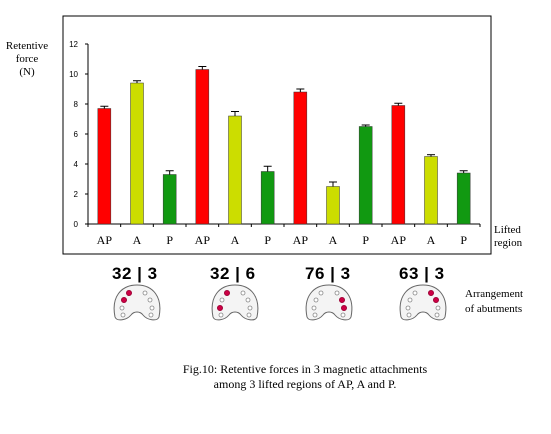 This screenshot has height=434, width=551. I want to click on arrangement-caption: Arrangement of abutments, so click(494, 301).